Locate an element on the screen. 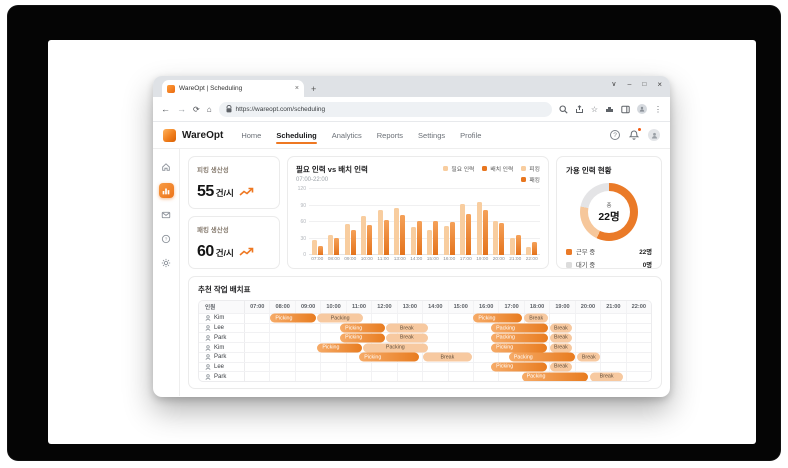 Image resolution: width=788 pixels, height=468 pixels. mail-icon is located at coordinates (166, 214).